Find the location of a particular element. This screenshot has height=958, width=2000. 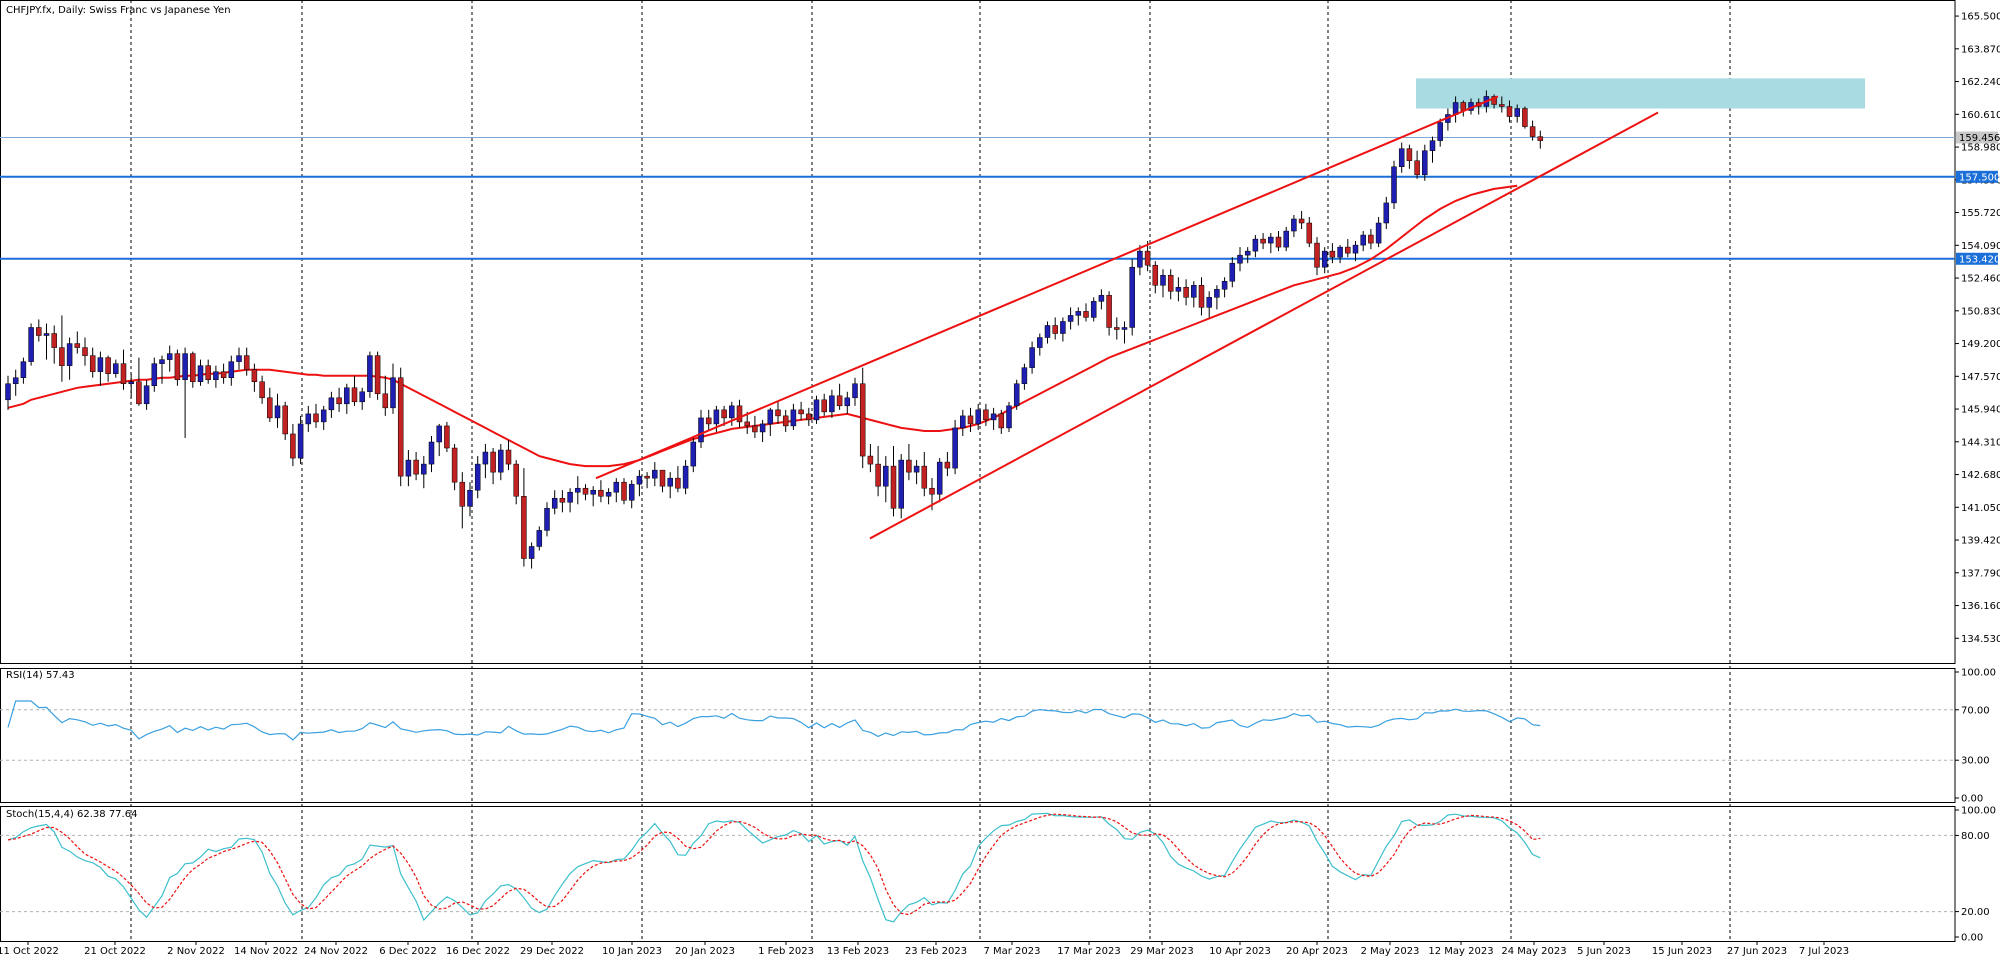

stoch-main-line is located at coordinates (774, 867).